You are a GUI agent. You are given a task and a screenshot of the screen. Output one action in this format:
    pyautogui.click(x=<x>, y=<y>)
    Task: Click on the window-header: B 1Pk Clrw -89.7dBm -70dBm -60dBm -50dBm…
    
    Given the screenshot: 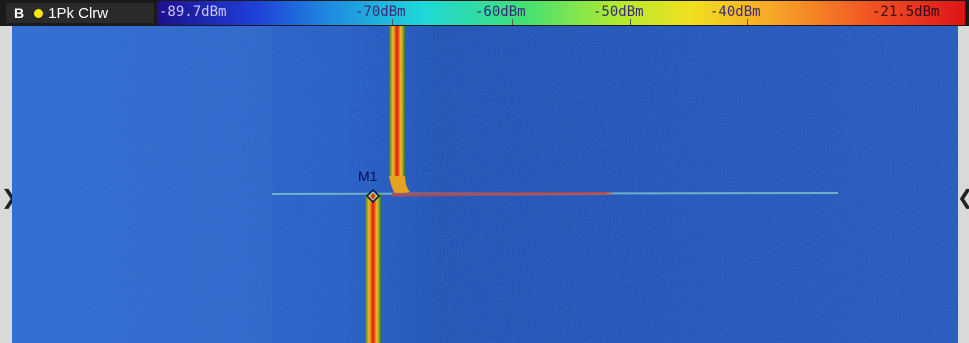 What is the action you would take?
    pyautogui.click(x=484, y=13)
    